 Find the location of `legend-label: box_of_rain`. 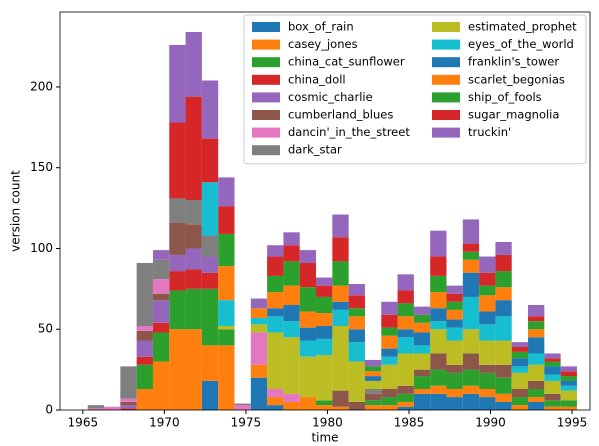

legend-label: box_of_rain is located at coordinates (321, 27).